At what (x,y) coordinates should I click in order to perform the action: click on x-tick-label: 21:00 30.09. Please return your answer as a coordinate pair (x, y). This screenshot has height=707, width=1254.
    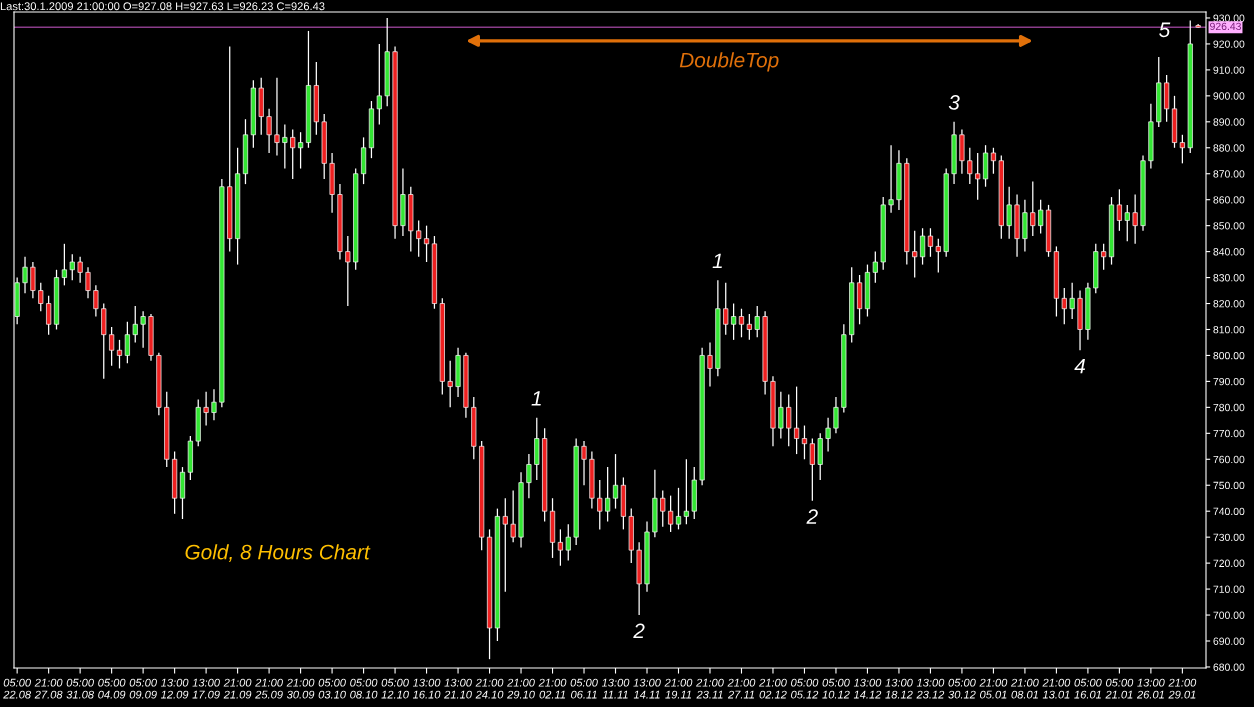
    Looking at the image, I should click on (300, 688).